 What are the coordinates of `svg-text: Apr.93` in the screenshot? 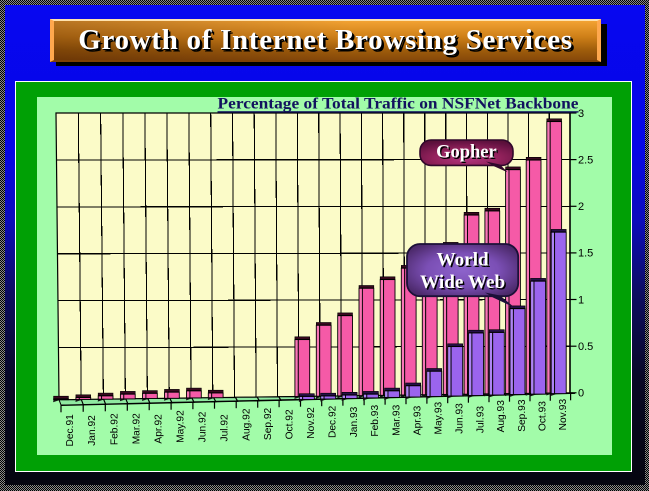 It's located at (418, 420).